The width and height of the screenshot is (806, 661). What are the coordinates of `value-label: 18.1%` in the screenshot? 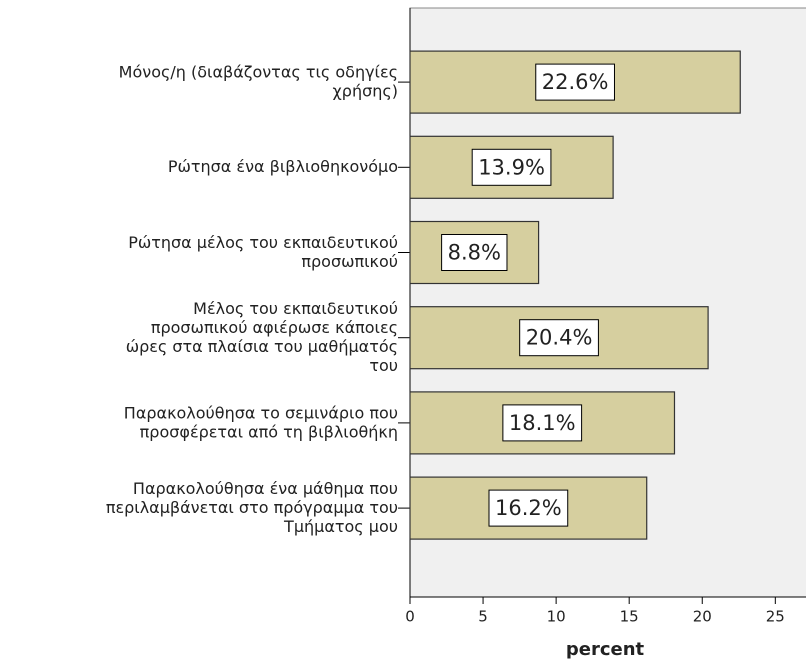 It's located at (542, 423).